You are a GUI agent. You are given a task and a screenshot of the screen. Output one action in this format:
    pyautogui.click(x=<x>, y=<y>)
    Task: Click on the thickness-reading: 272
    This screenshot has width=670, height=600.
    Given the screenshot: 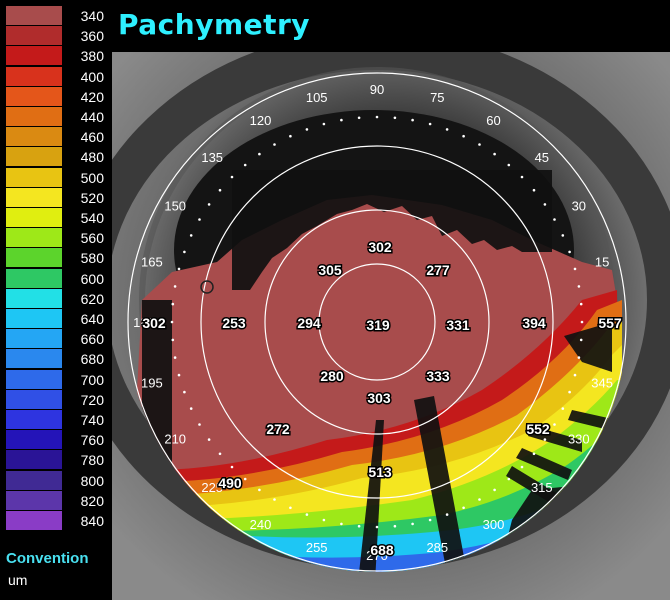 What is the action you would take?
    pyautogui.click(x=278, y=429)
    